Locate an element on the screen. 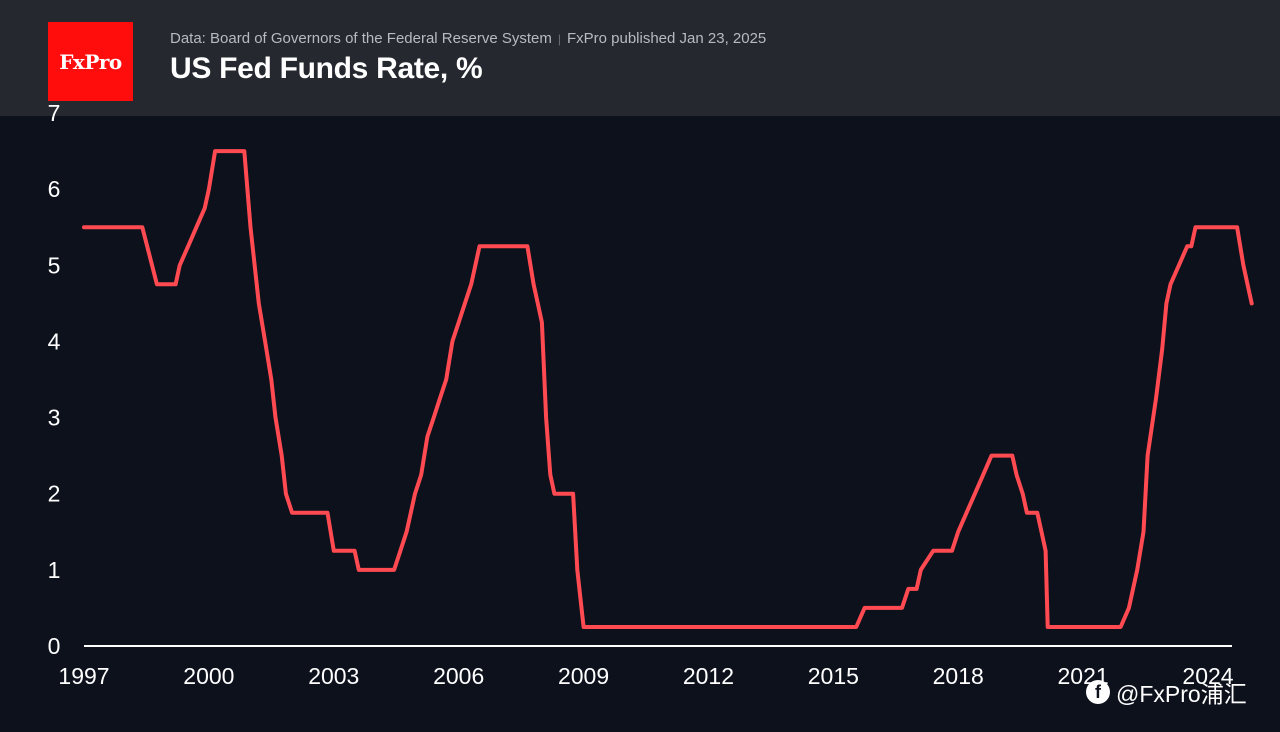  y-tick-label: 1 is located at coordinates (54, 570).